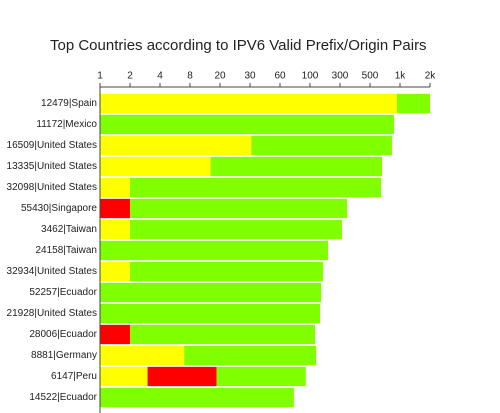  Describe the element at coordinates (63, 292) in the screenshot. I see `y-tick-label: 52257|Ecuador` at that location.